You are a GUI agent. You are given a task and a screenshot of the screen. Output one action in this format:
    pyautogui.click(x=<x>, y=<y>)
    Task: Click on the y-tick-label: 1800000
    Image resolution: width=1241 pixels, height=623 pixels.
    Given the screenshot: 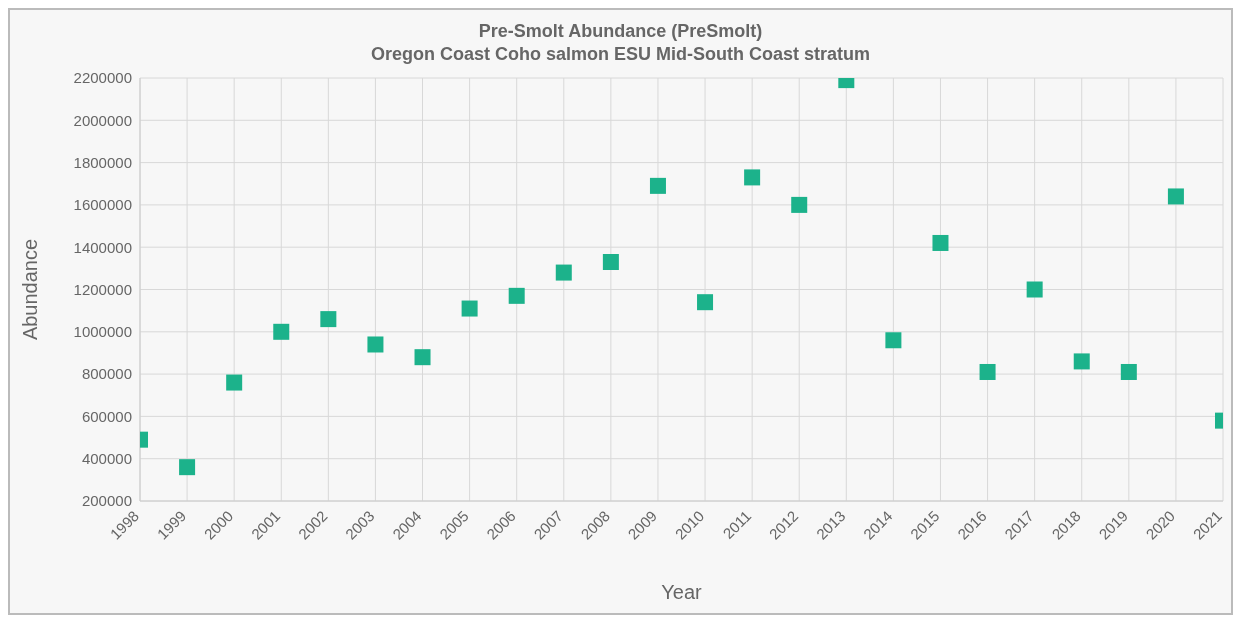 What is the action you would take?
    pyautogui.click(x=102, y=162)
    